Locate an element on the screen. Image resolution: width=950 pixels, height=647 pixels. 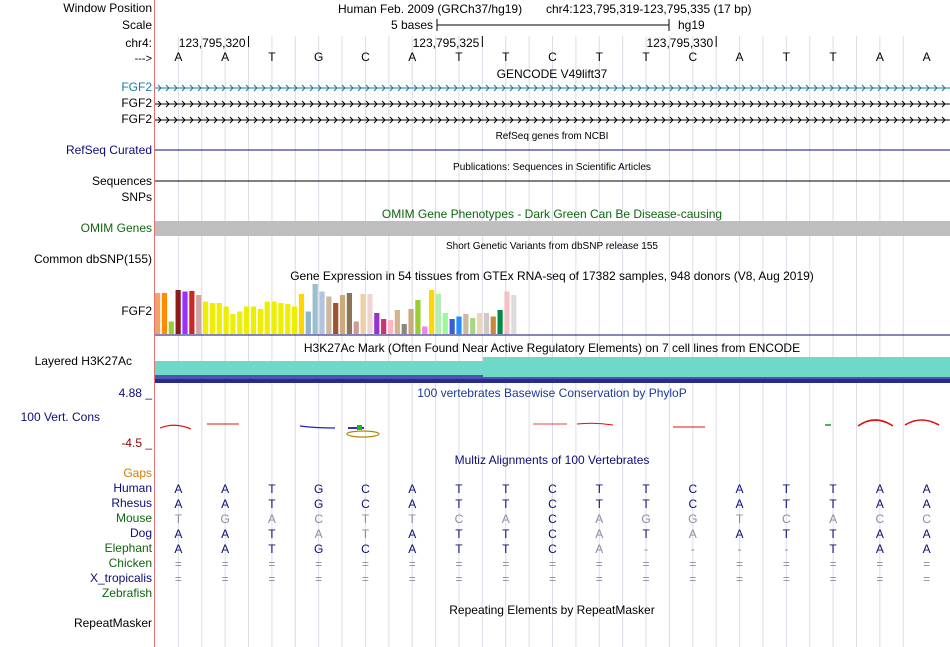
refseq-track-label: RefSeq Curated is located at coordinates (108, 150).